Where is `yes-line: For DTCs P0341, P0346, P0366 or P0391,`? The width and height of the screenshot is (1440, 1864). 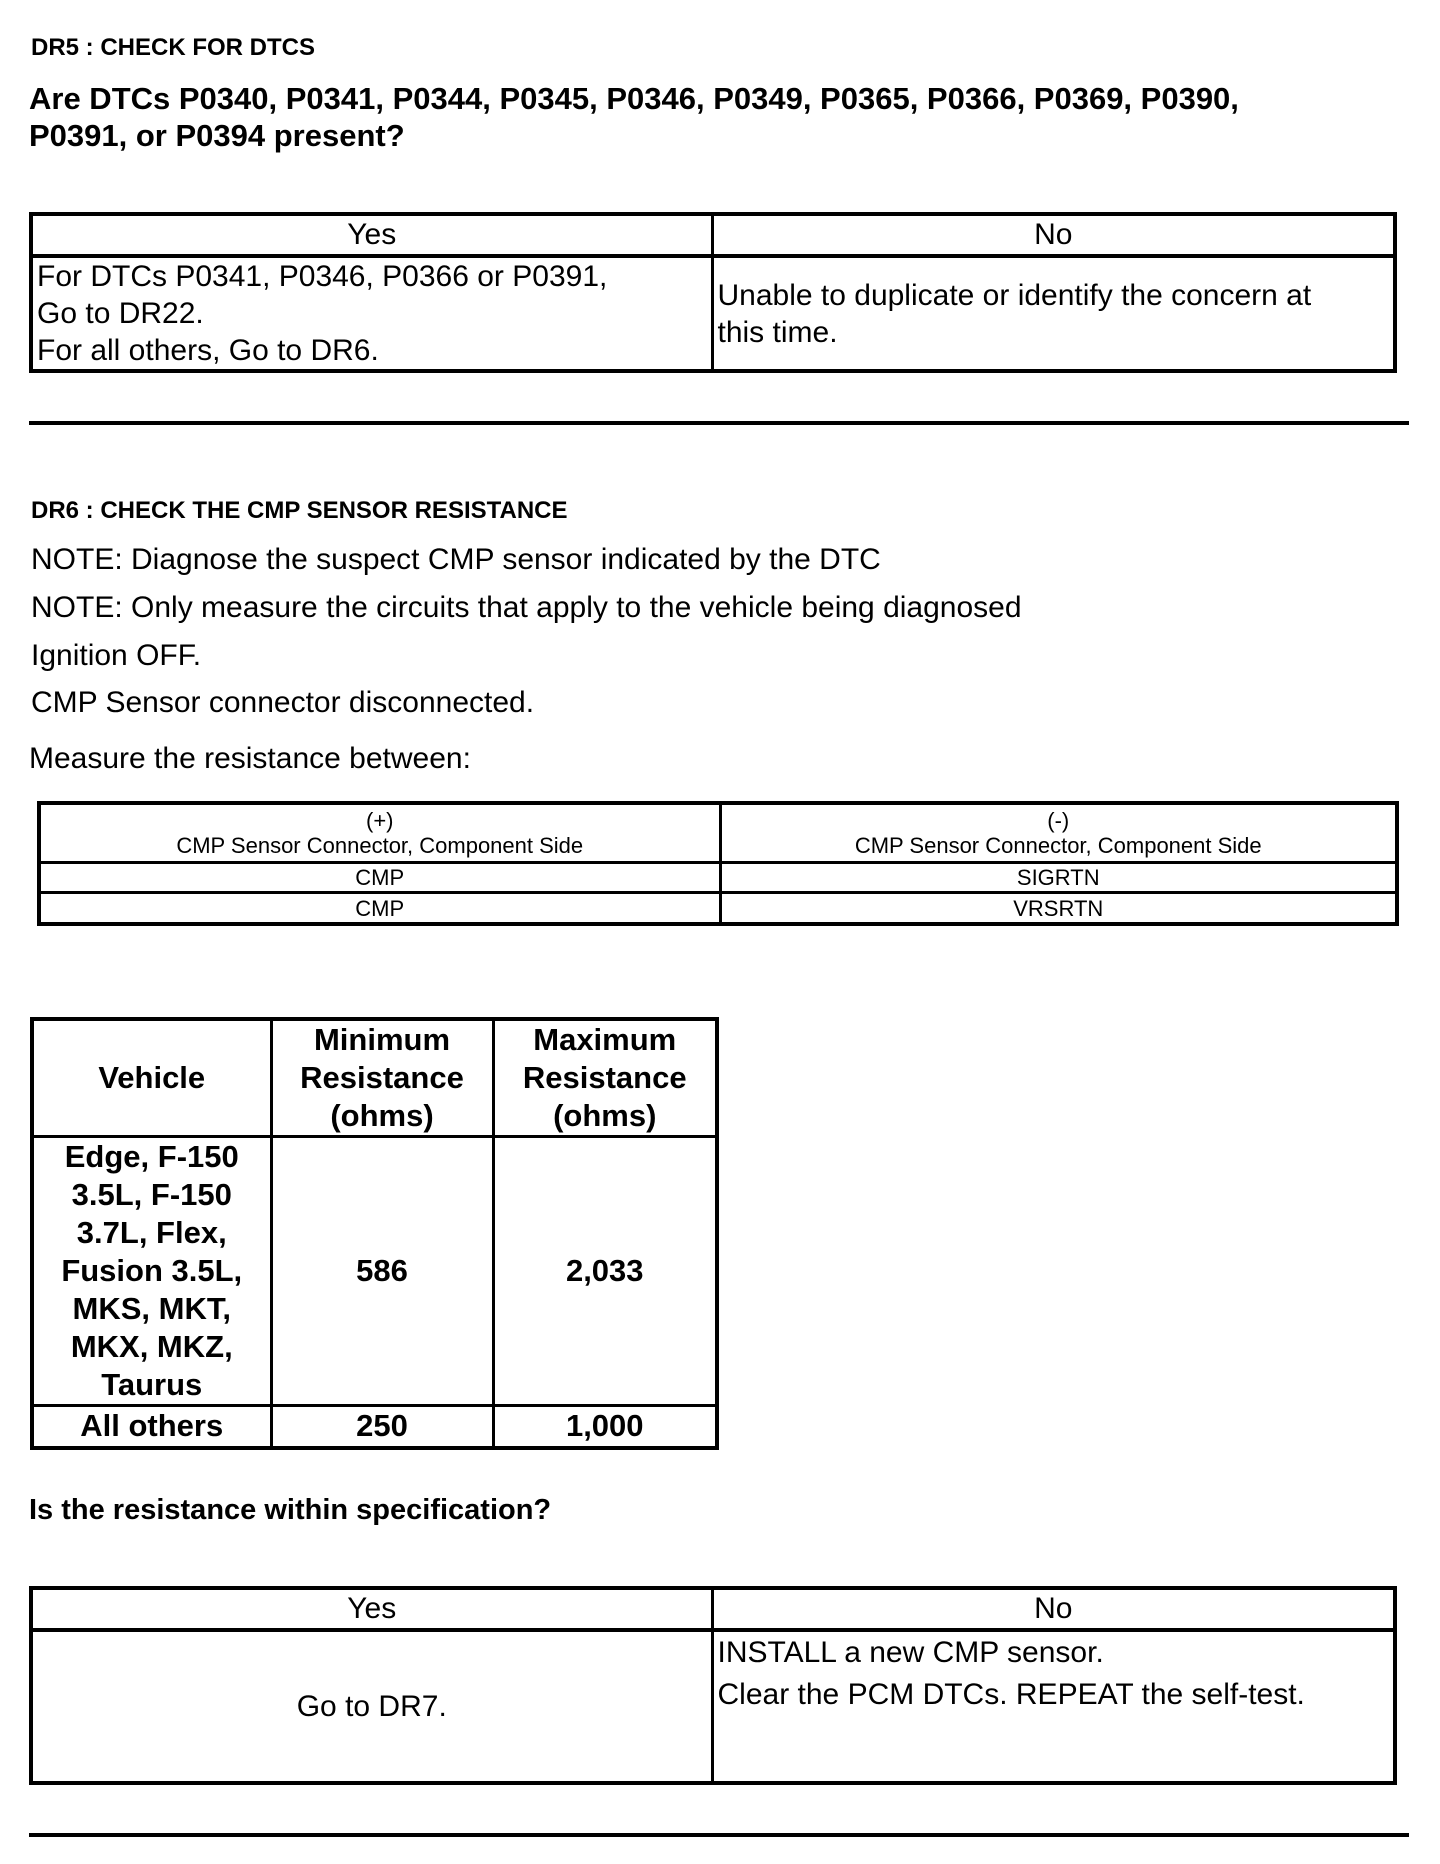 yes-line: For DTCs P0341, P0346, P0366 or P0391, is located at coordinates (322, 276).